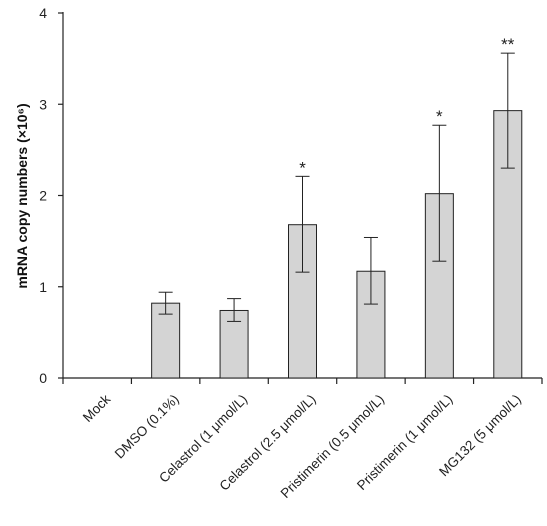 The height and width of the screenshot is (526, 547). Describe the element at coordinates (97, 408) in the screenshot. I see `category-label: Mock` at that location.